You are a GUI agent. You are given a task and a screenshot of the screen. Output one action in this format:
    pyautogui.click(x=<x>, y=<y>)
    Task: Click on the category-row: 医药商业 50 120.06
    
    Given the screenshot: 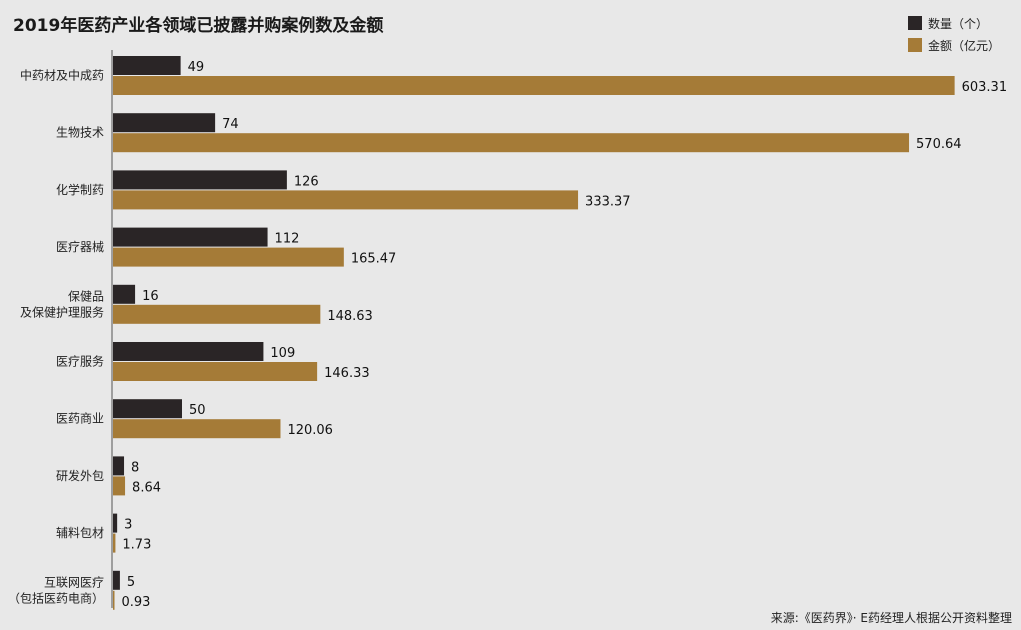 What is the action you would take?
    pyautogui.click(x=194, y=419)
    